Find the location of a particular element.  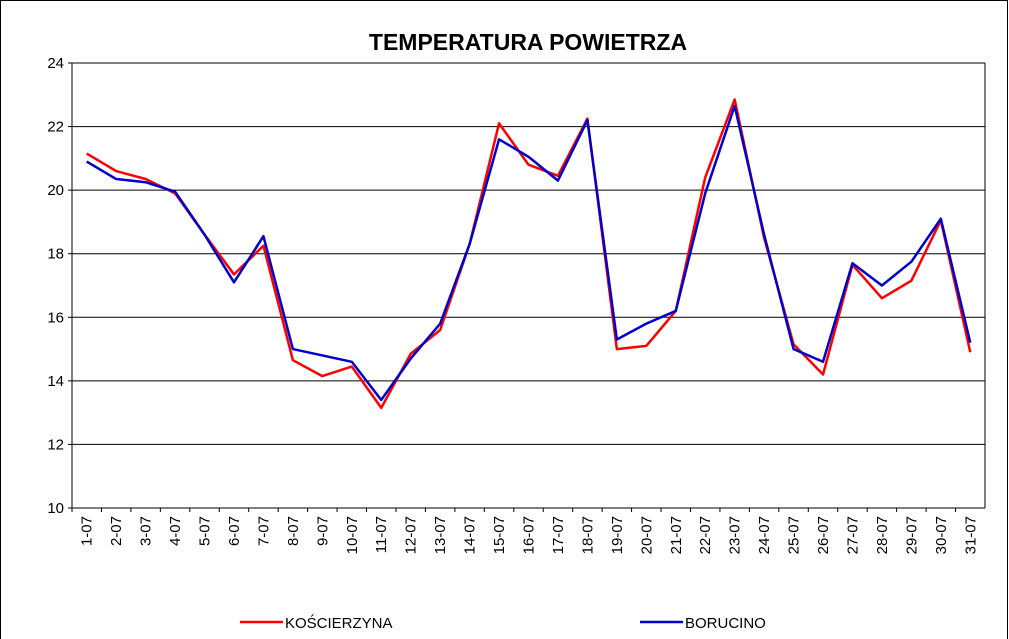

x-tick-label: 30-07 is located at coordinates (941, 535).